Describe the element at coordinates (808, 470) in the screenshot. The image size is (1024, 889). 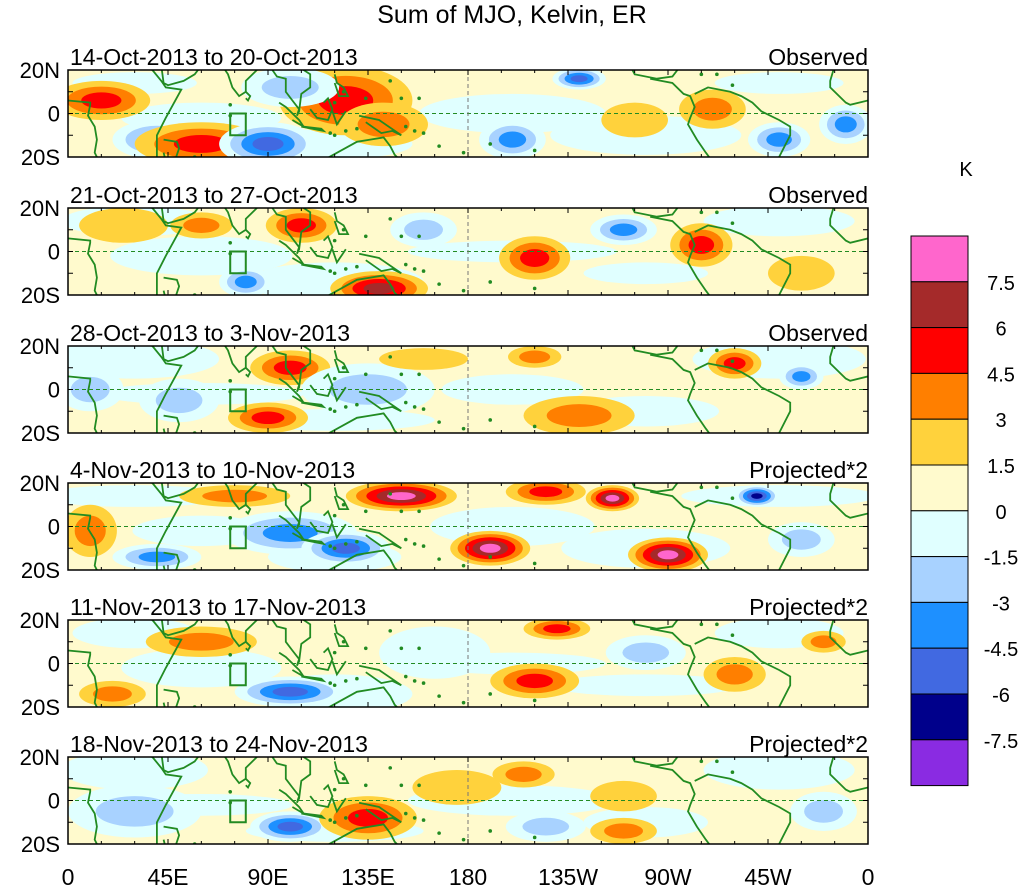
I see `panel-type: Projected*2` at that location.